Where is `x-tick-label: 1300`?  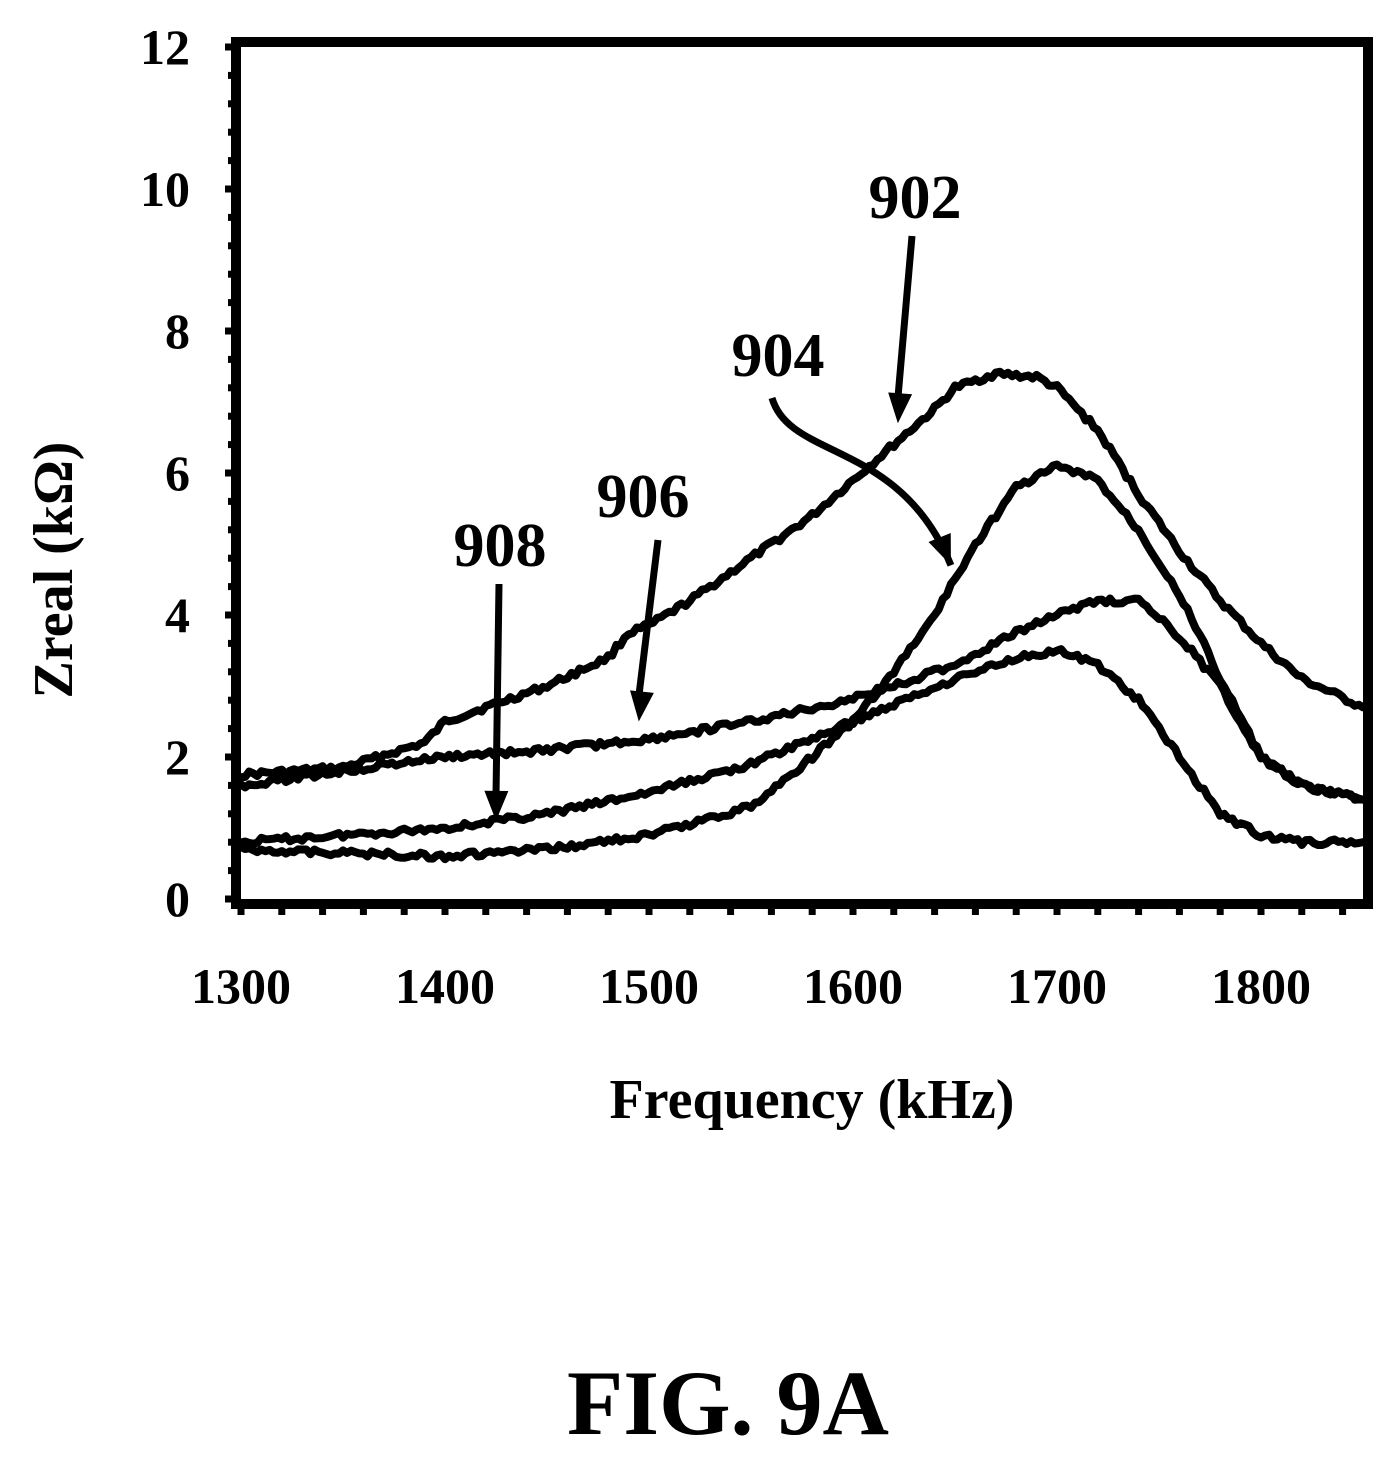 x-tick-label: 1300 is located at coordinates (241, 986).